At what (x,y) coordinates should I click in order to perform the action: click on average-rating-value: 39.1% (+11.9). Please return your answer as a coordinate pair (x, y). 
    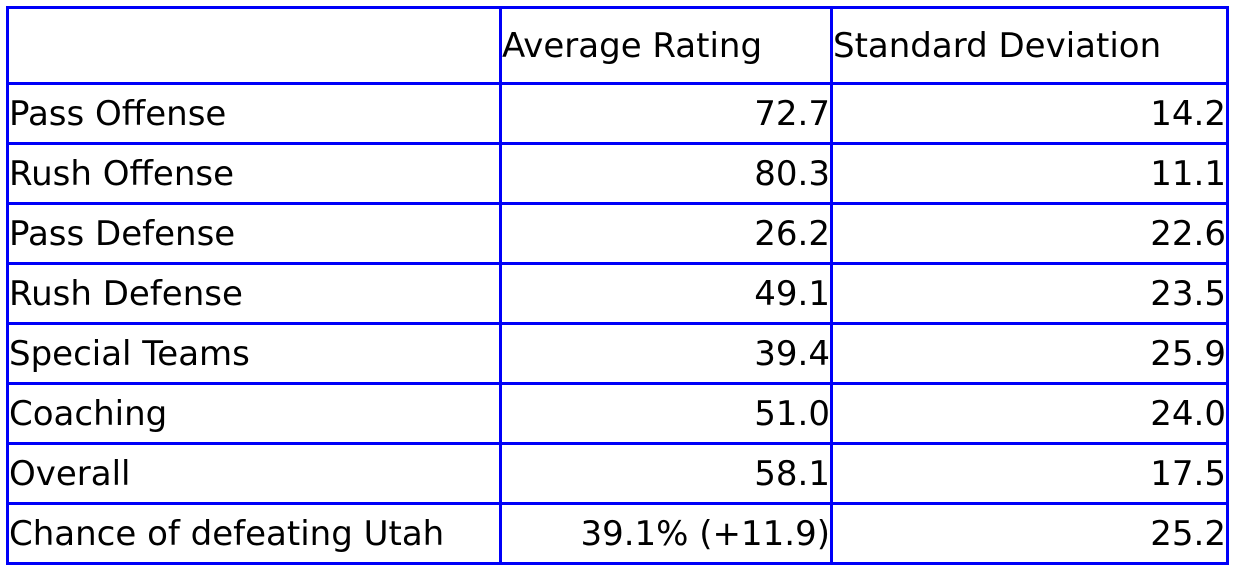
    Looking at the image, I should click on (666, 533).